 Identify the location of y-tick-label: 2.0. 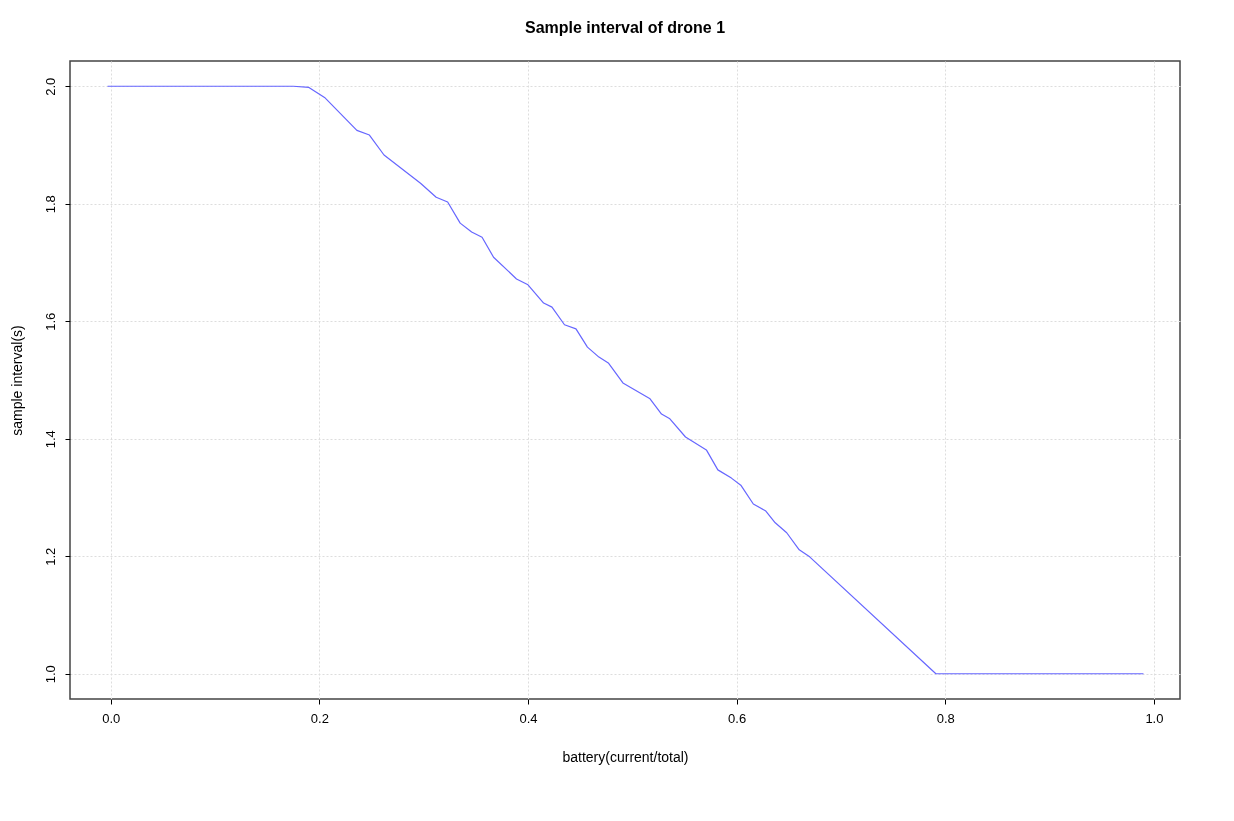
(50, 86).